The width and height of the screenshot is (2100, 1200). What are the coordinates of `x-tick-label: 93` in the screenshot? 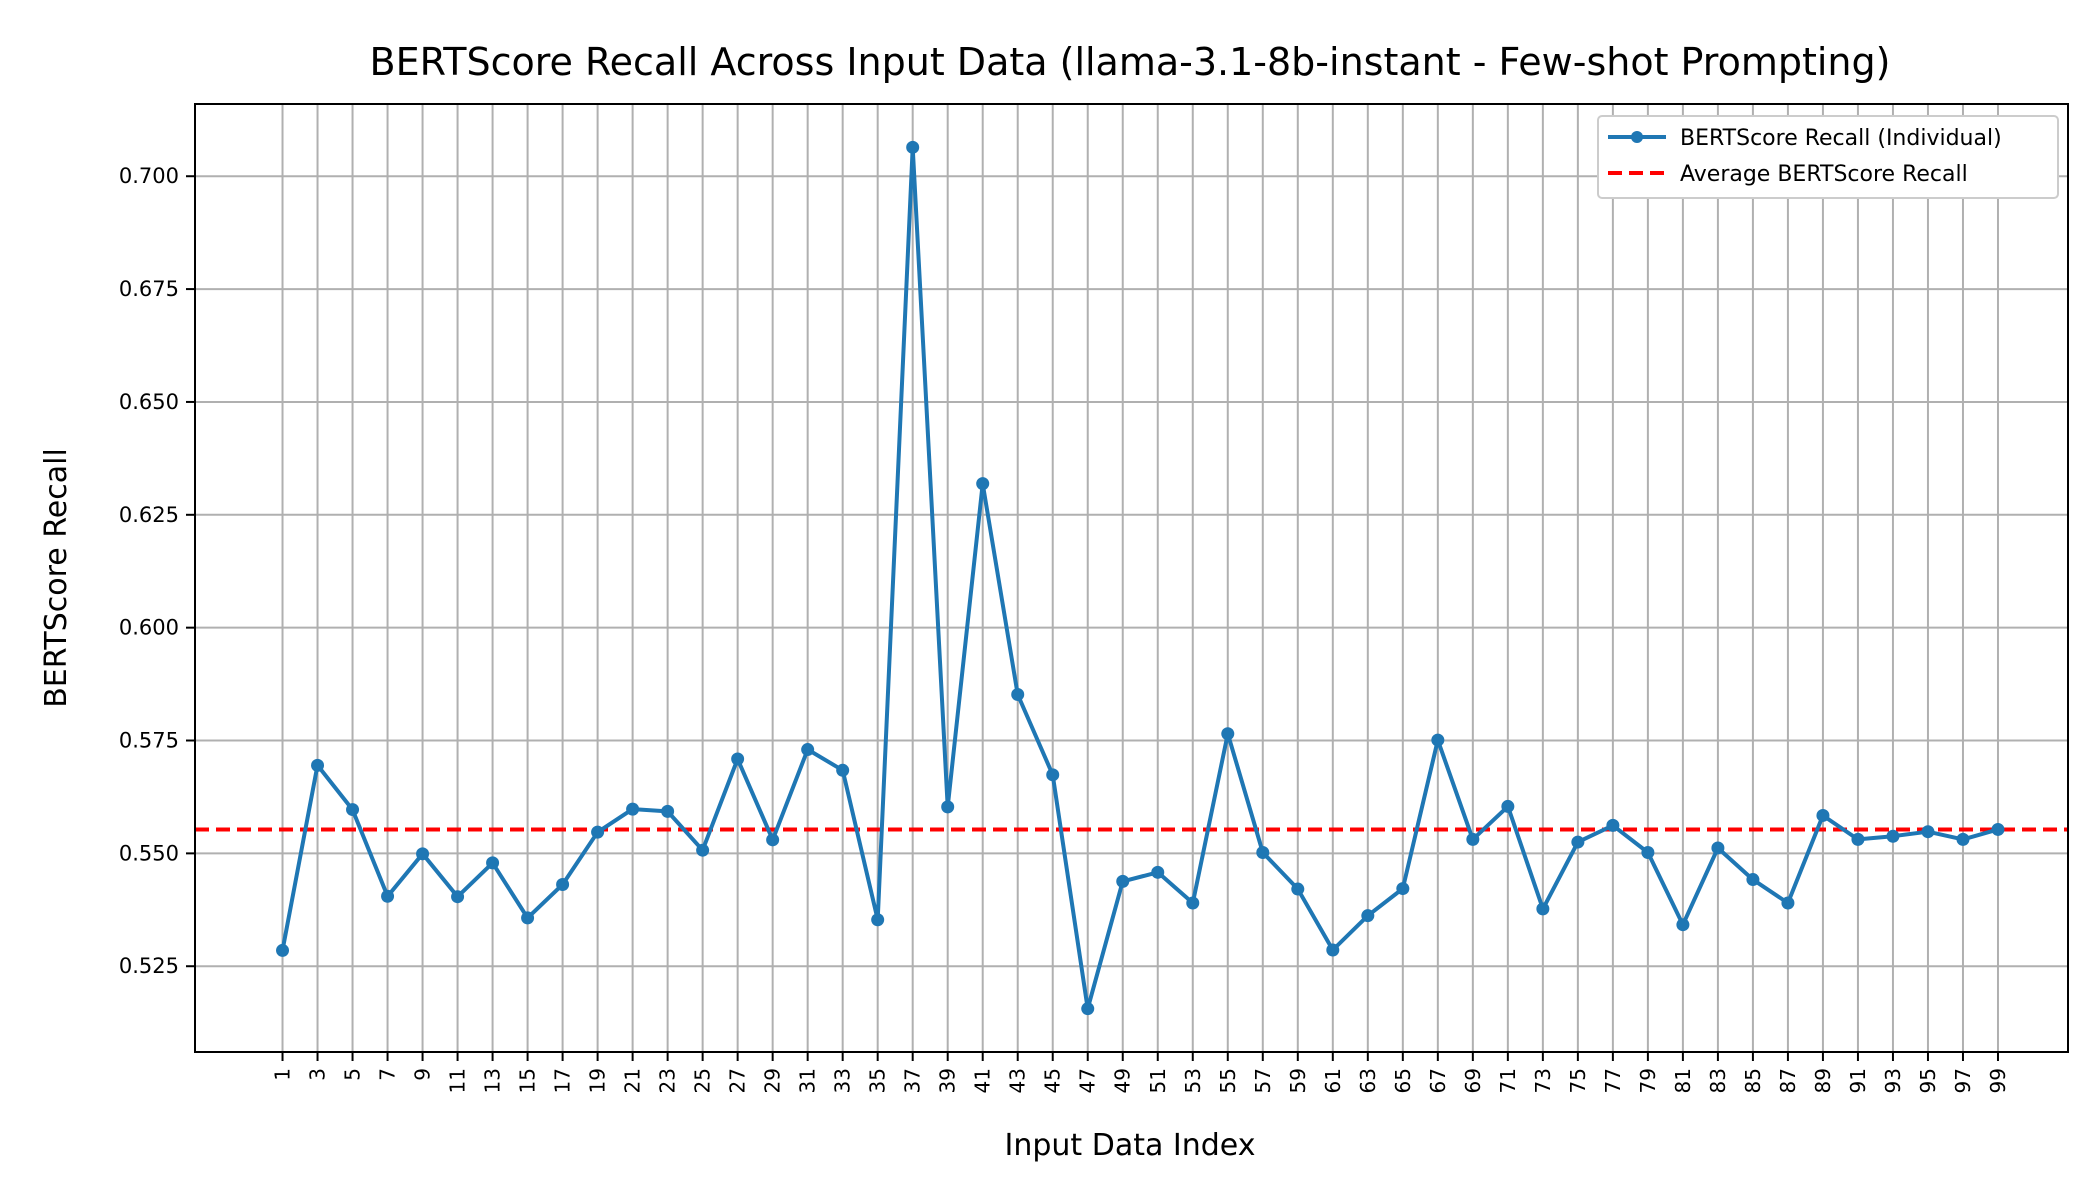 It's located at (1893, 1080).